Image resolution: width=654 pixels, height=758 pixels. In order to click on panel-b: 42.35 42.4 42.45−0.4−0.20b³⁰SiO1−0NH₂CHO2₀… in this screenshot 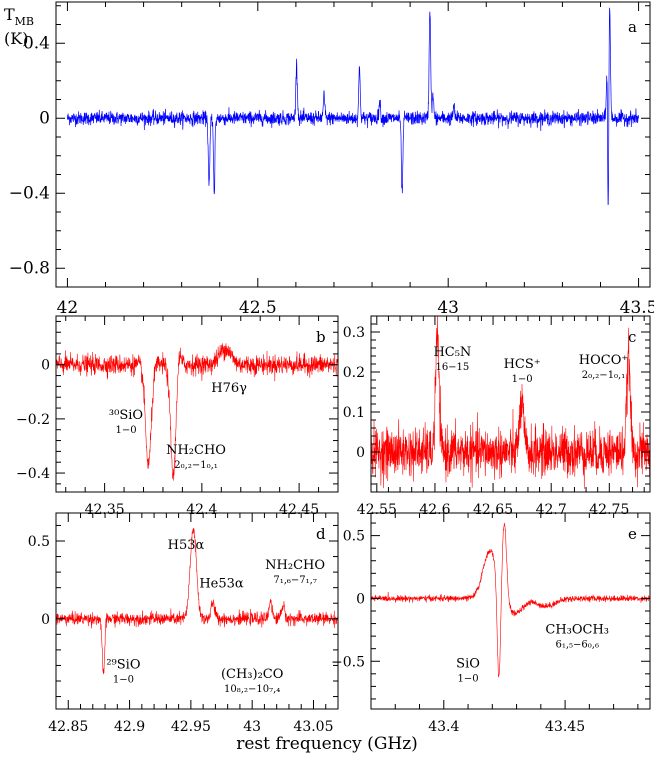, I will do `click(177, 416)`.